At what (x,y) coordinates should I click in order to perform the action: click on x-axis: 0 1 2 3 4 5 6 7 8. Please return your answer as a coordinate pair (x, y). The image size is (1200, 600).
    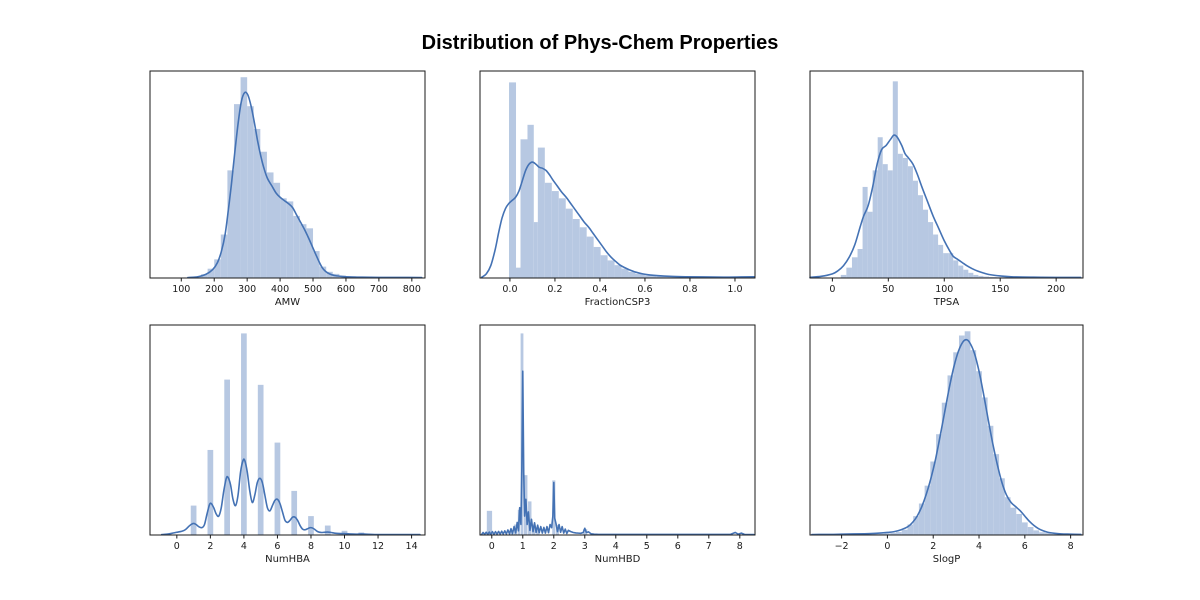
    Looking at the image, I should click on (616, 543).